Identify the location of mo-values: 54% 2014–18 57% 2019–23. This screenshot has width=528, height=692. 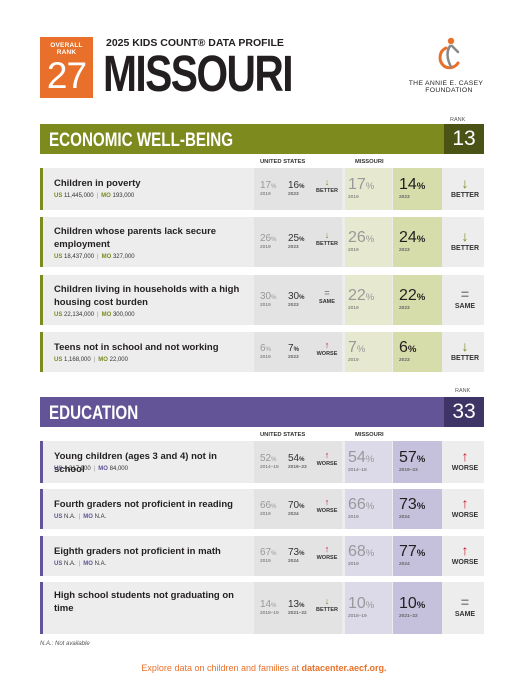
(393, 462).